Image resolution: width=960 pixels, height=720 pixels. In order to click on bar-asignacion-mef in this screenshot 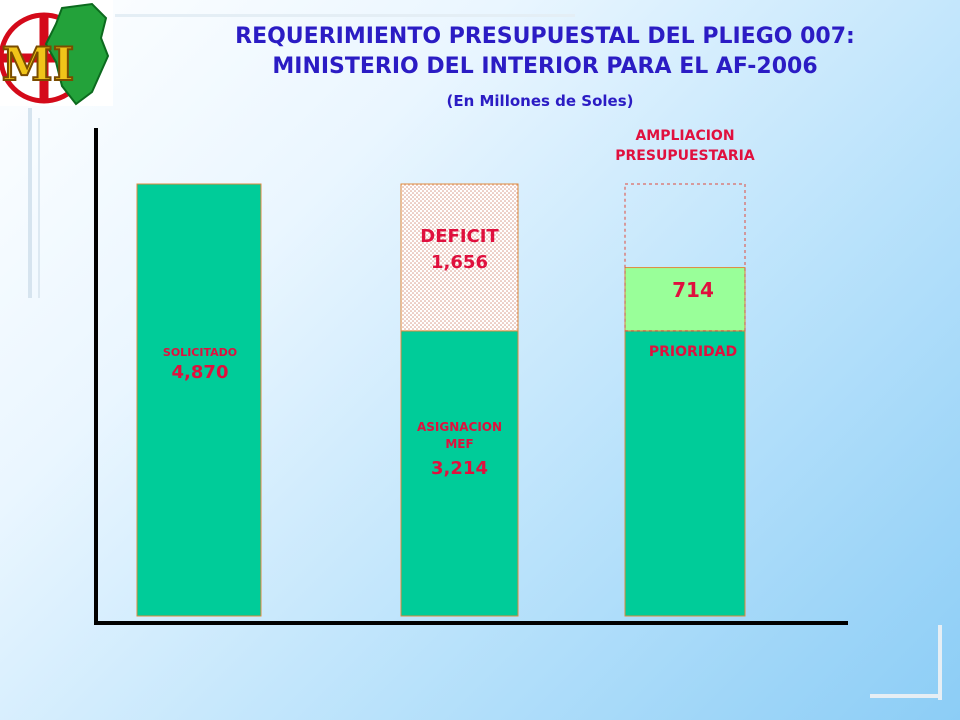, I will do `click(459, 473)`.